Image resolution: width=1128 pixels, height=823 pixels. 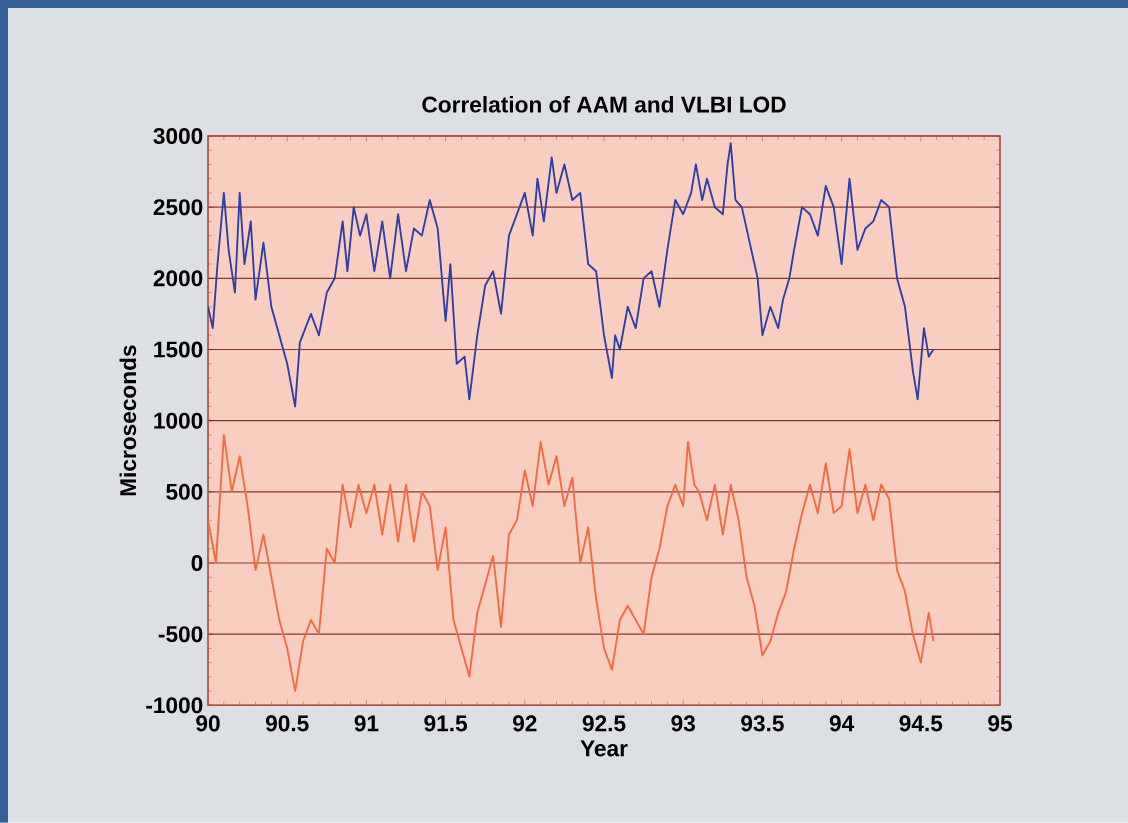 What do you see at coordinates (604, 723) in the screenshot?
I see `x-tick-label: 92.5` at bounding box center [604, 723].